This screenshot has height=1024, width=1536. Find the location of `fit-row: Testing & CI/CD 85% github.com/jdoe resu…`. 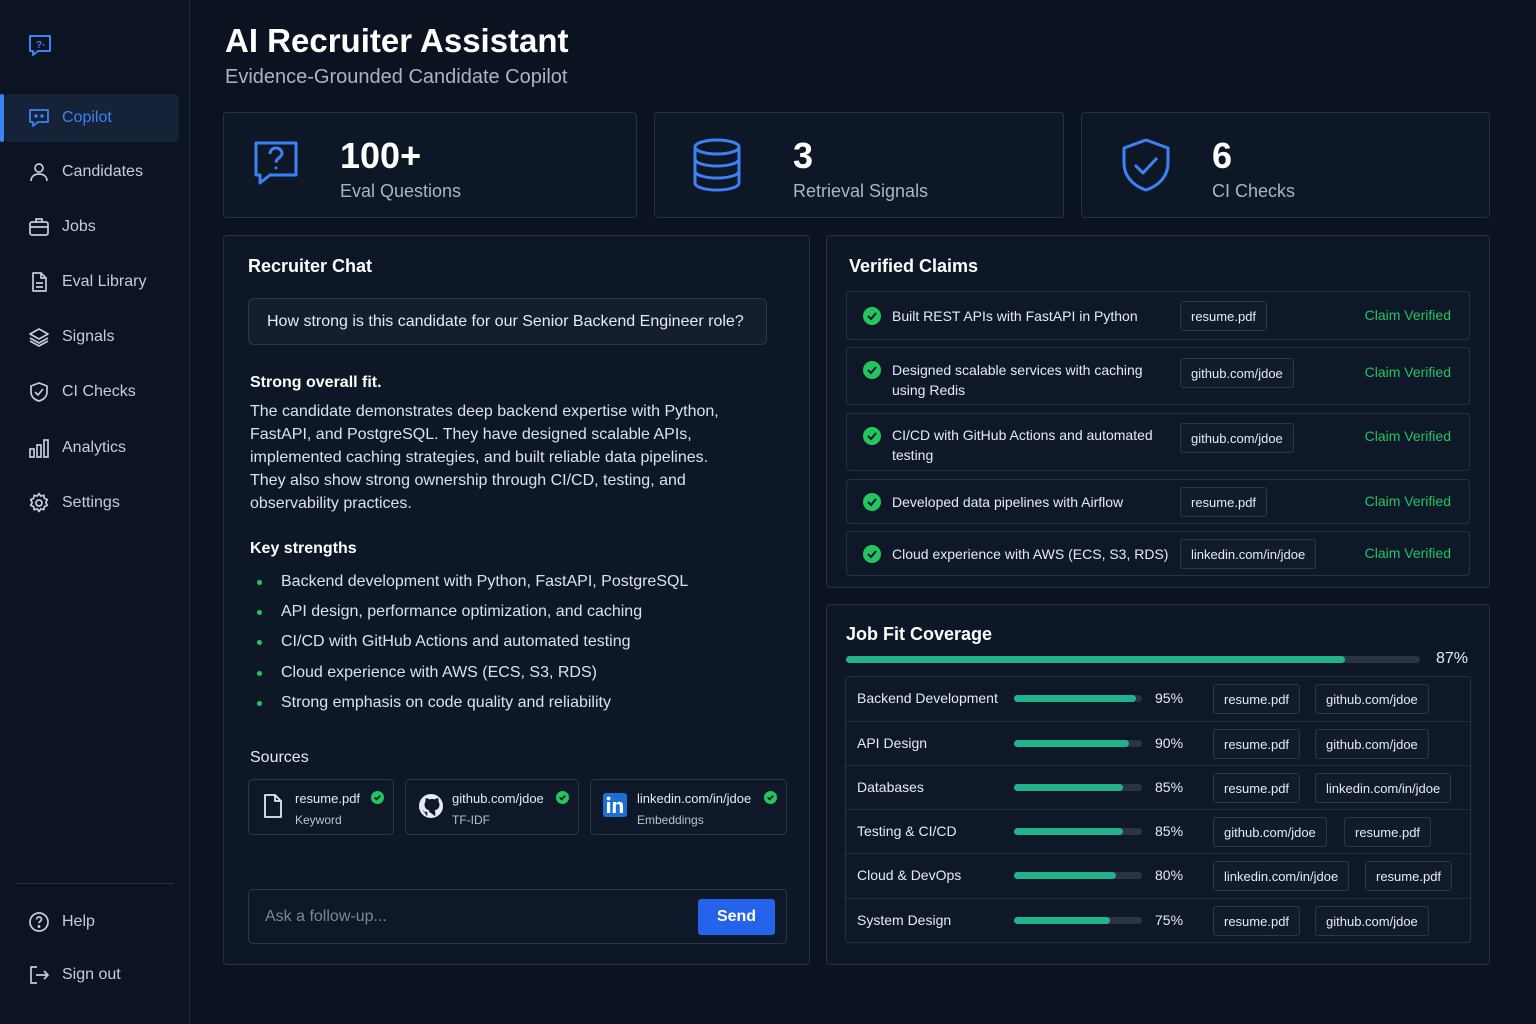

fit-row: Testing & CI/CD 85% github.com/jdoe resu… is located at coordinates (1158, 831).